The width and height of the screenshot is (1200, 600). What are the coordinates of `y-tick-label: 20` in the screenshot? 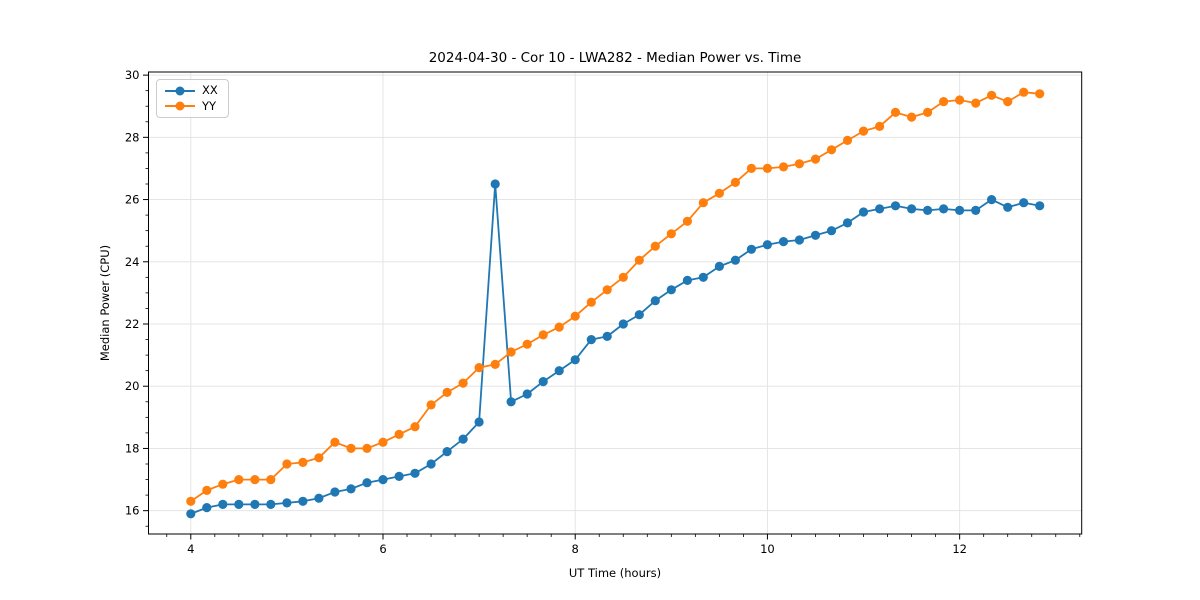 It's located at (132, 386).